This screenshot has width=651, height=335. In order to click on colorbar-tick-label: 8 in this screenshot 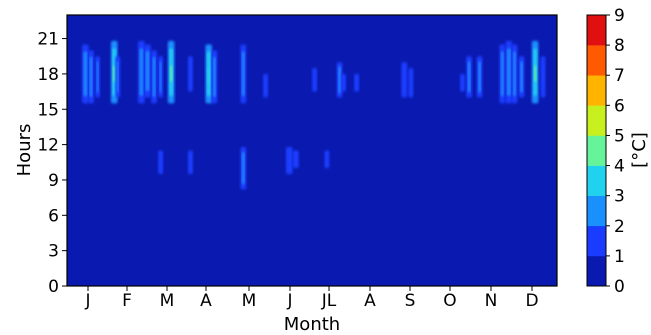, I will do `click(619, 46)`.